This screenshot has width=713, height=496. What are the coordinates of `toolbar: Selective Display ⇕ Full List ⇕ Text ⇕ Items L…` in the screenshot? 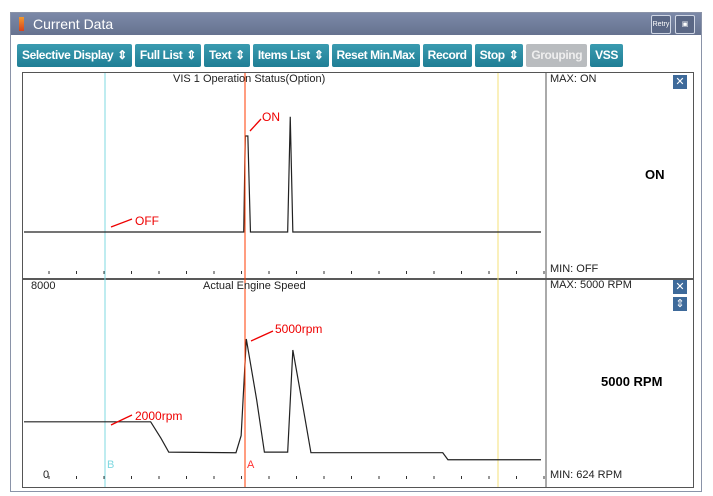 It's located at (320, 56).